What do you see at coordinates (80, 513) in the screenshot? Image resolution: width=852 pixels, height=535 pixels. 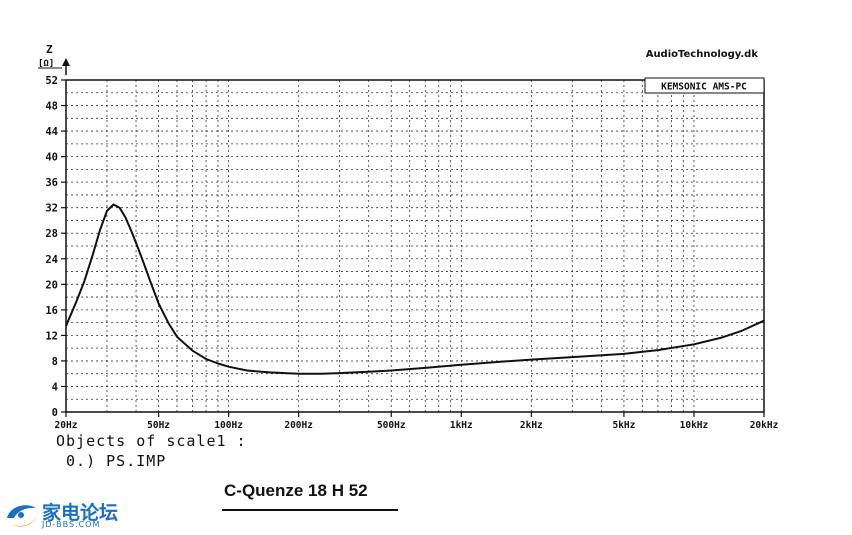 I see `watermark-brand: 家电论坛` at bounding box center [80, 513].